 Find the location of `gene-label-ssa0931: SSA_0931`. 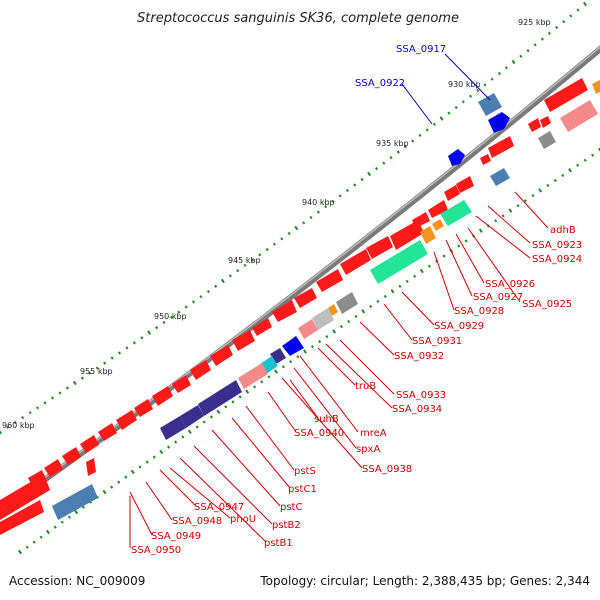

gene-label-ssa0931: SSA_0931 is located at coordinates (437, 341).